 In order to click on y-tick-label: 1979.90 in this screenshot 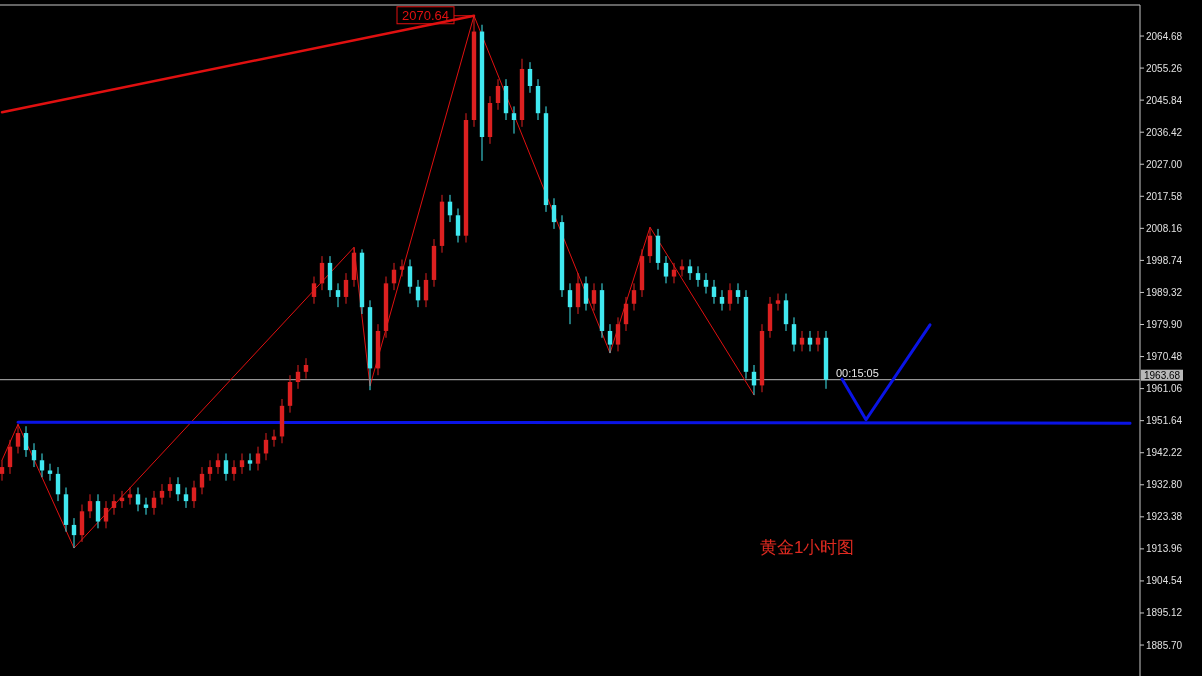, I will do `click(1164, 325)`.